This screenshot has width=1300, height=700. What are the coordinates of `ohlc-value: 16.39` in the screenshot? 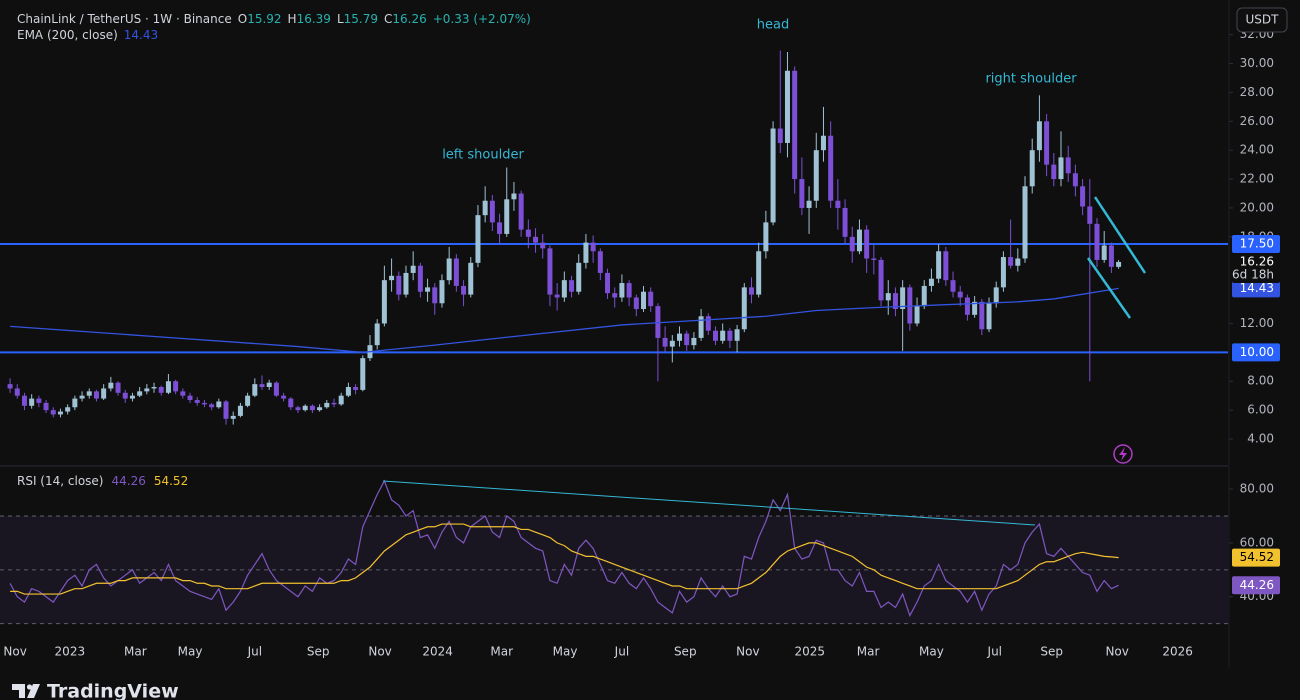 It's located at (313, 19).